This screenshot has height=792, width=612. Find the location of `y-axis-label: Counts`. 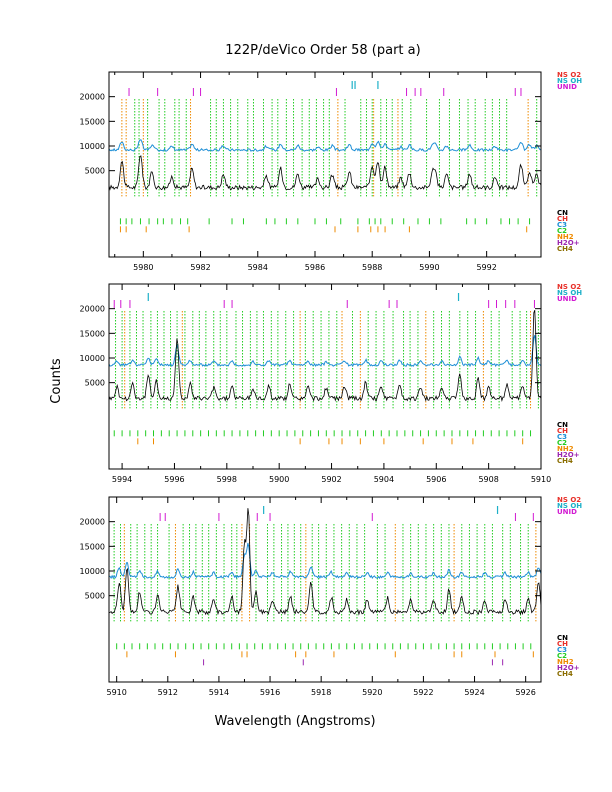

y-axis-label: Counts is located at coordinates (56, 381).